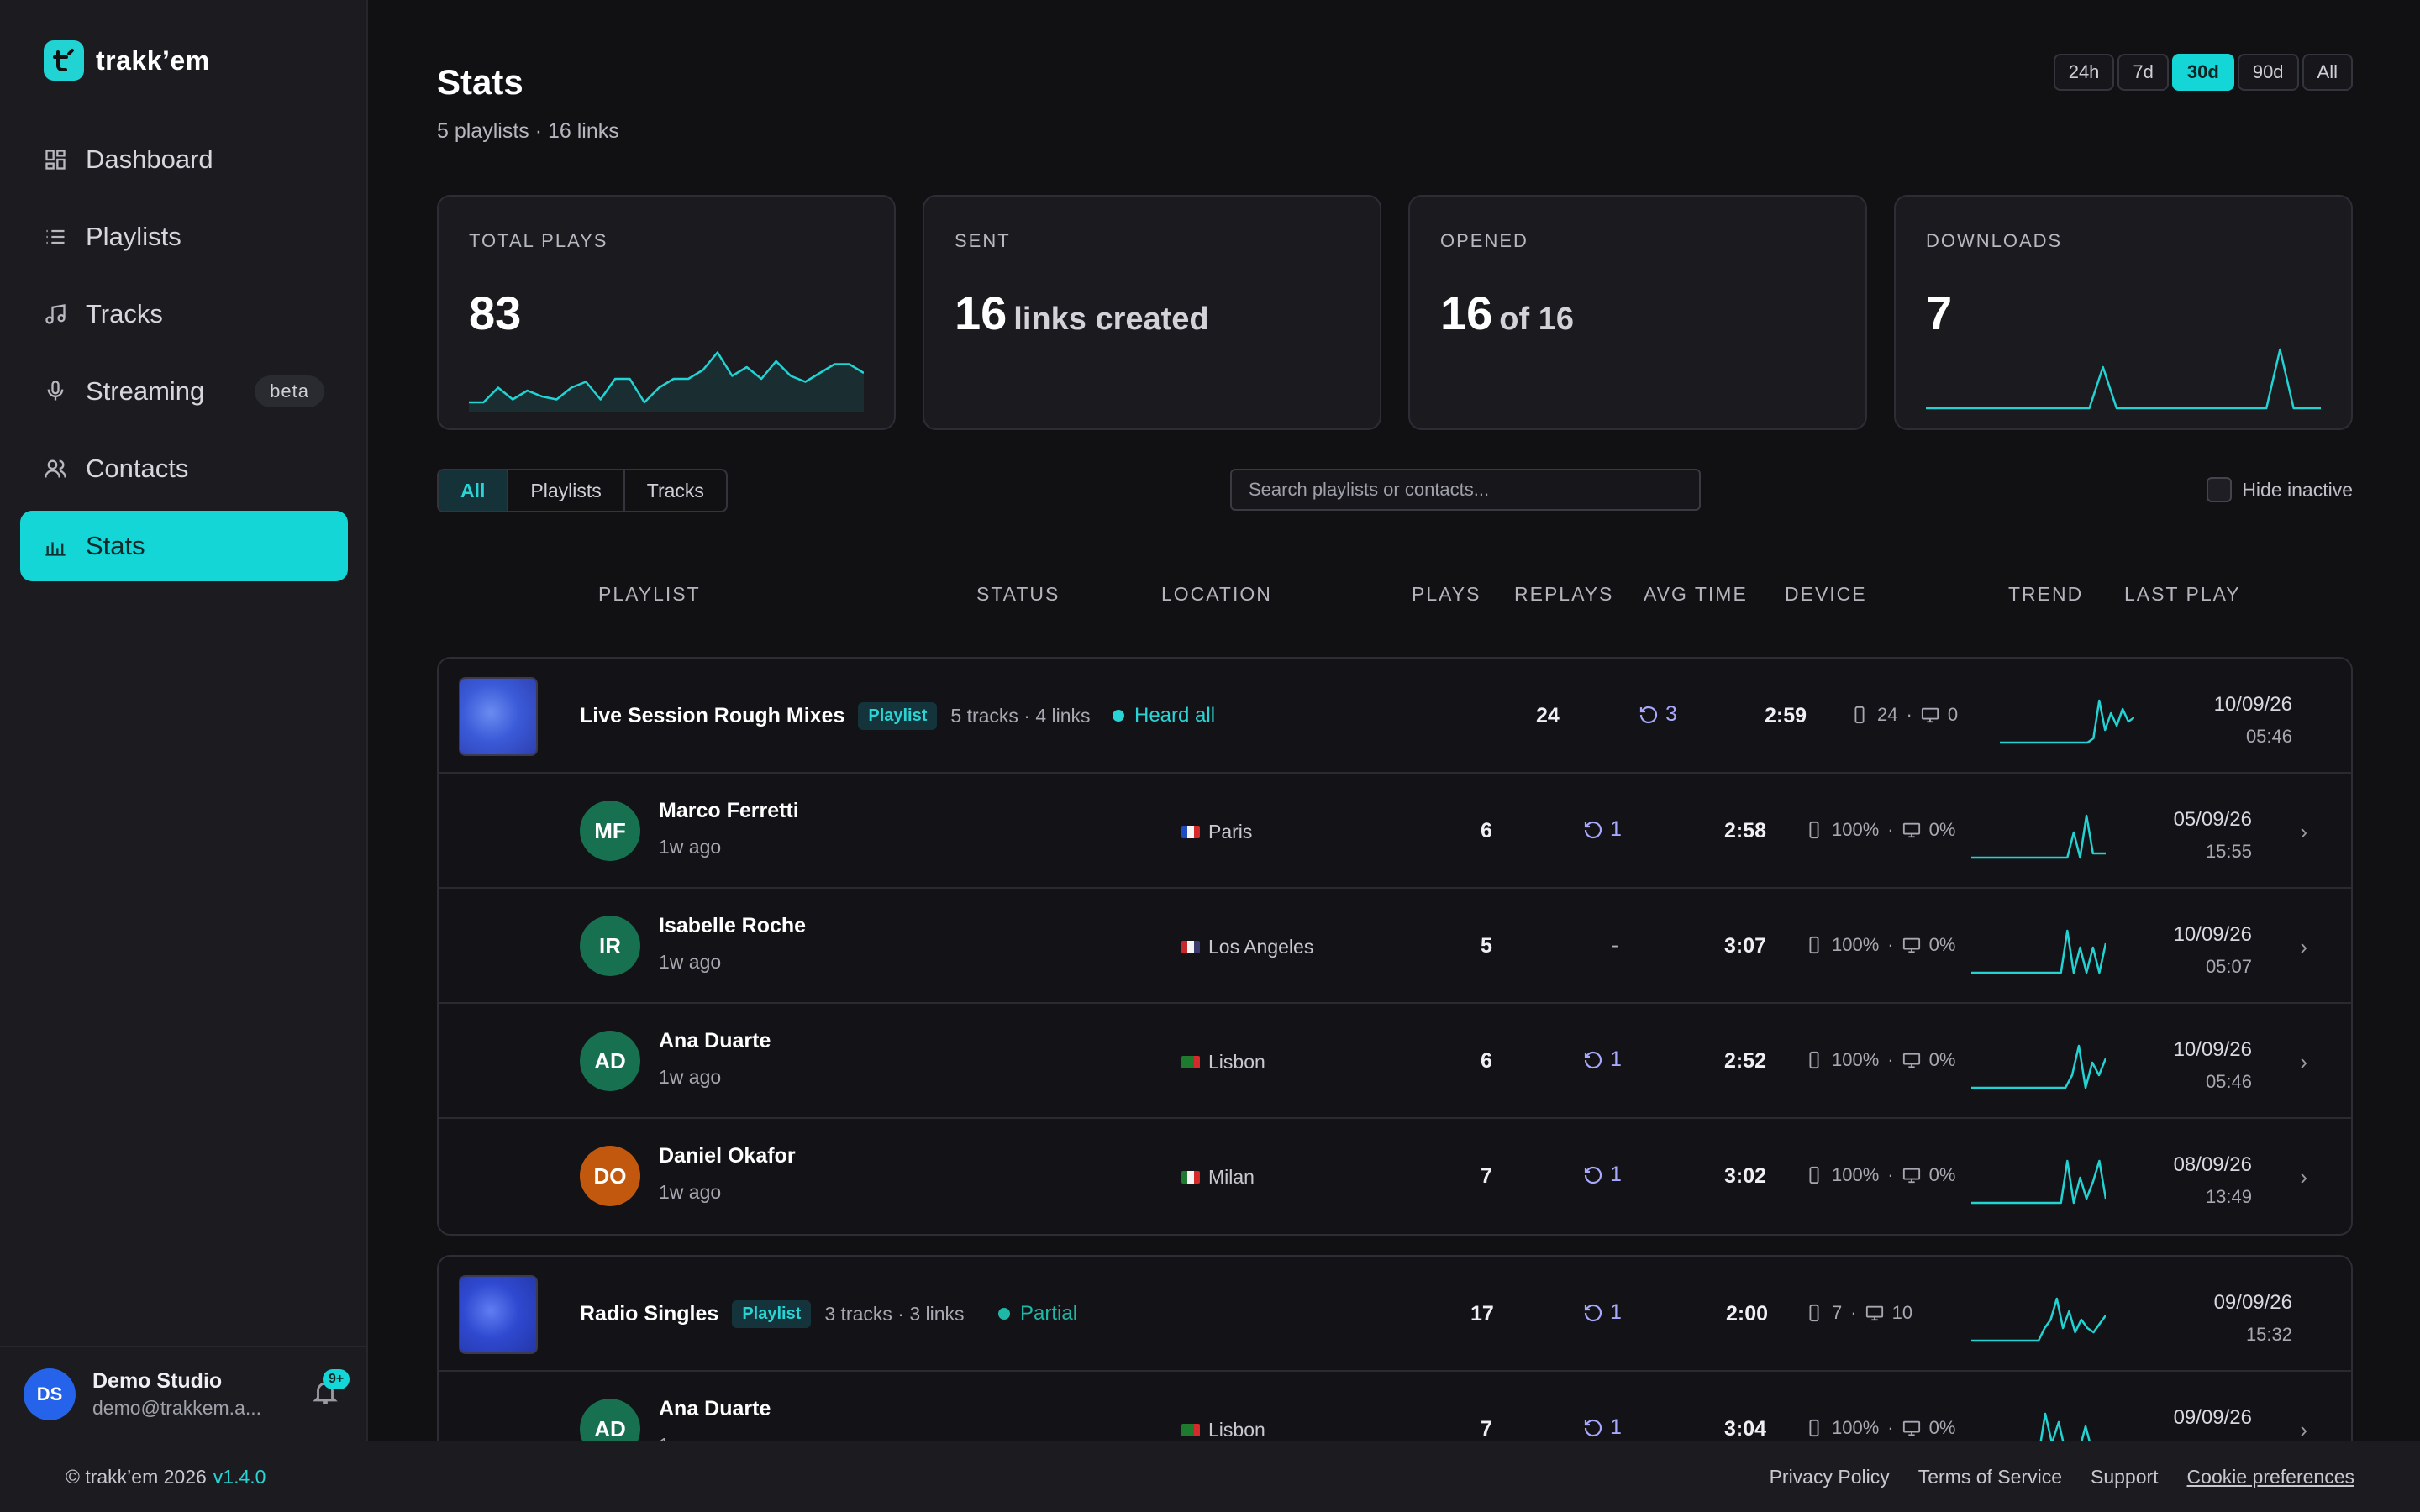 The image size is (2420, 1512). I want to click on avatar: IR, so click(610, 946).